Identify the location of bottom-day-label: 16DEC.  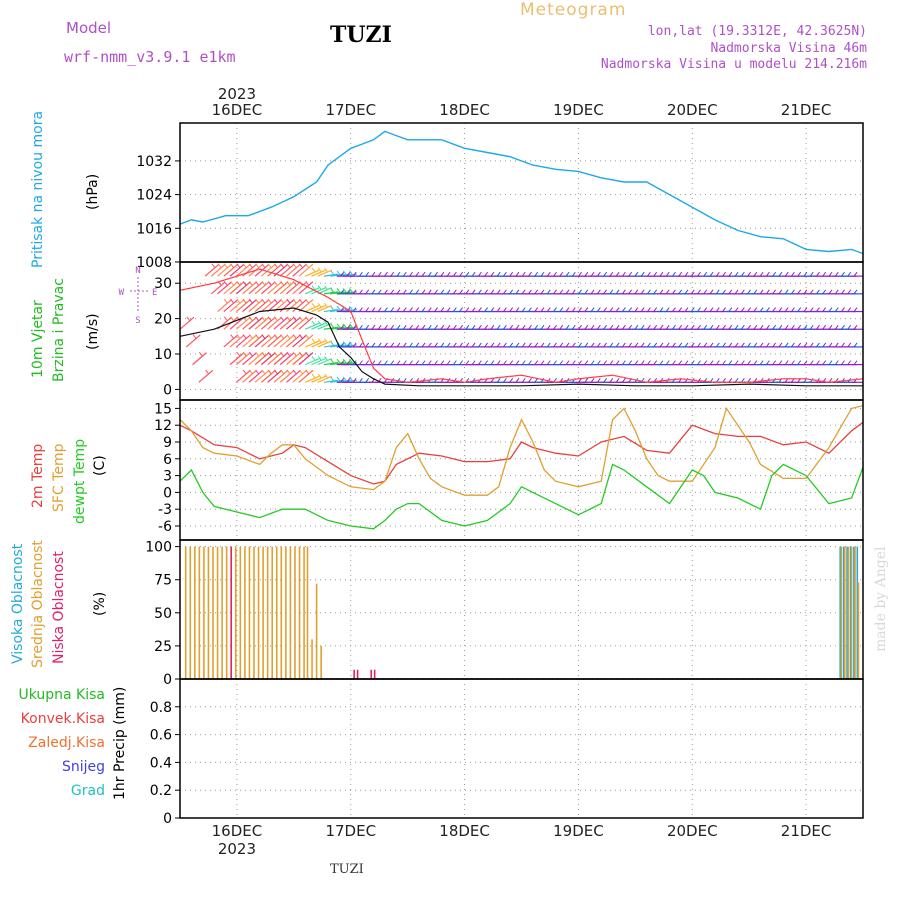
(237, 831).